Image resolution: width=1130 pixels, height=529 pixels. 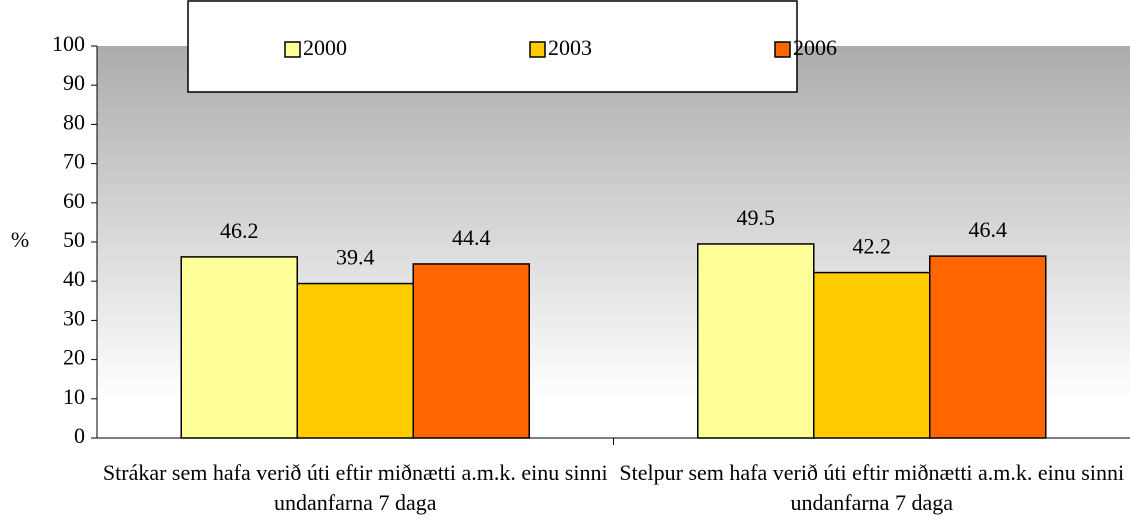 I want to click on y-tick-label: 0, so click(x=79, y=435).